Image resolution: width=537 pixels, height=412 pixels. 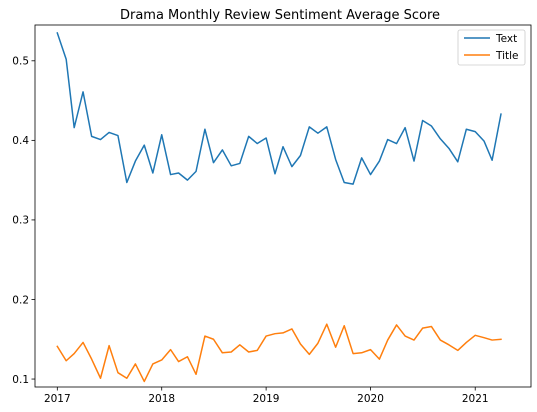 I want to click on y-tick-label: 0.3, so click(x=20, y=221).